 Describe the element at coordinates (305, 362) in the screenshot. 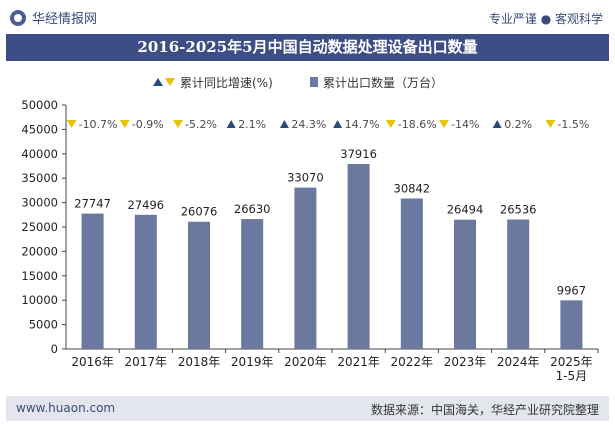

I see `x-tick-label: 2020年` at that location.